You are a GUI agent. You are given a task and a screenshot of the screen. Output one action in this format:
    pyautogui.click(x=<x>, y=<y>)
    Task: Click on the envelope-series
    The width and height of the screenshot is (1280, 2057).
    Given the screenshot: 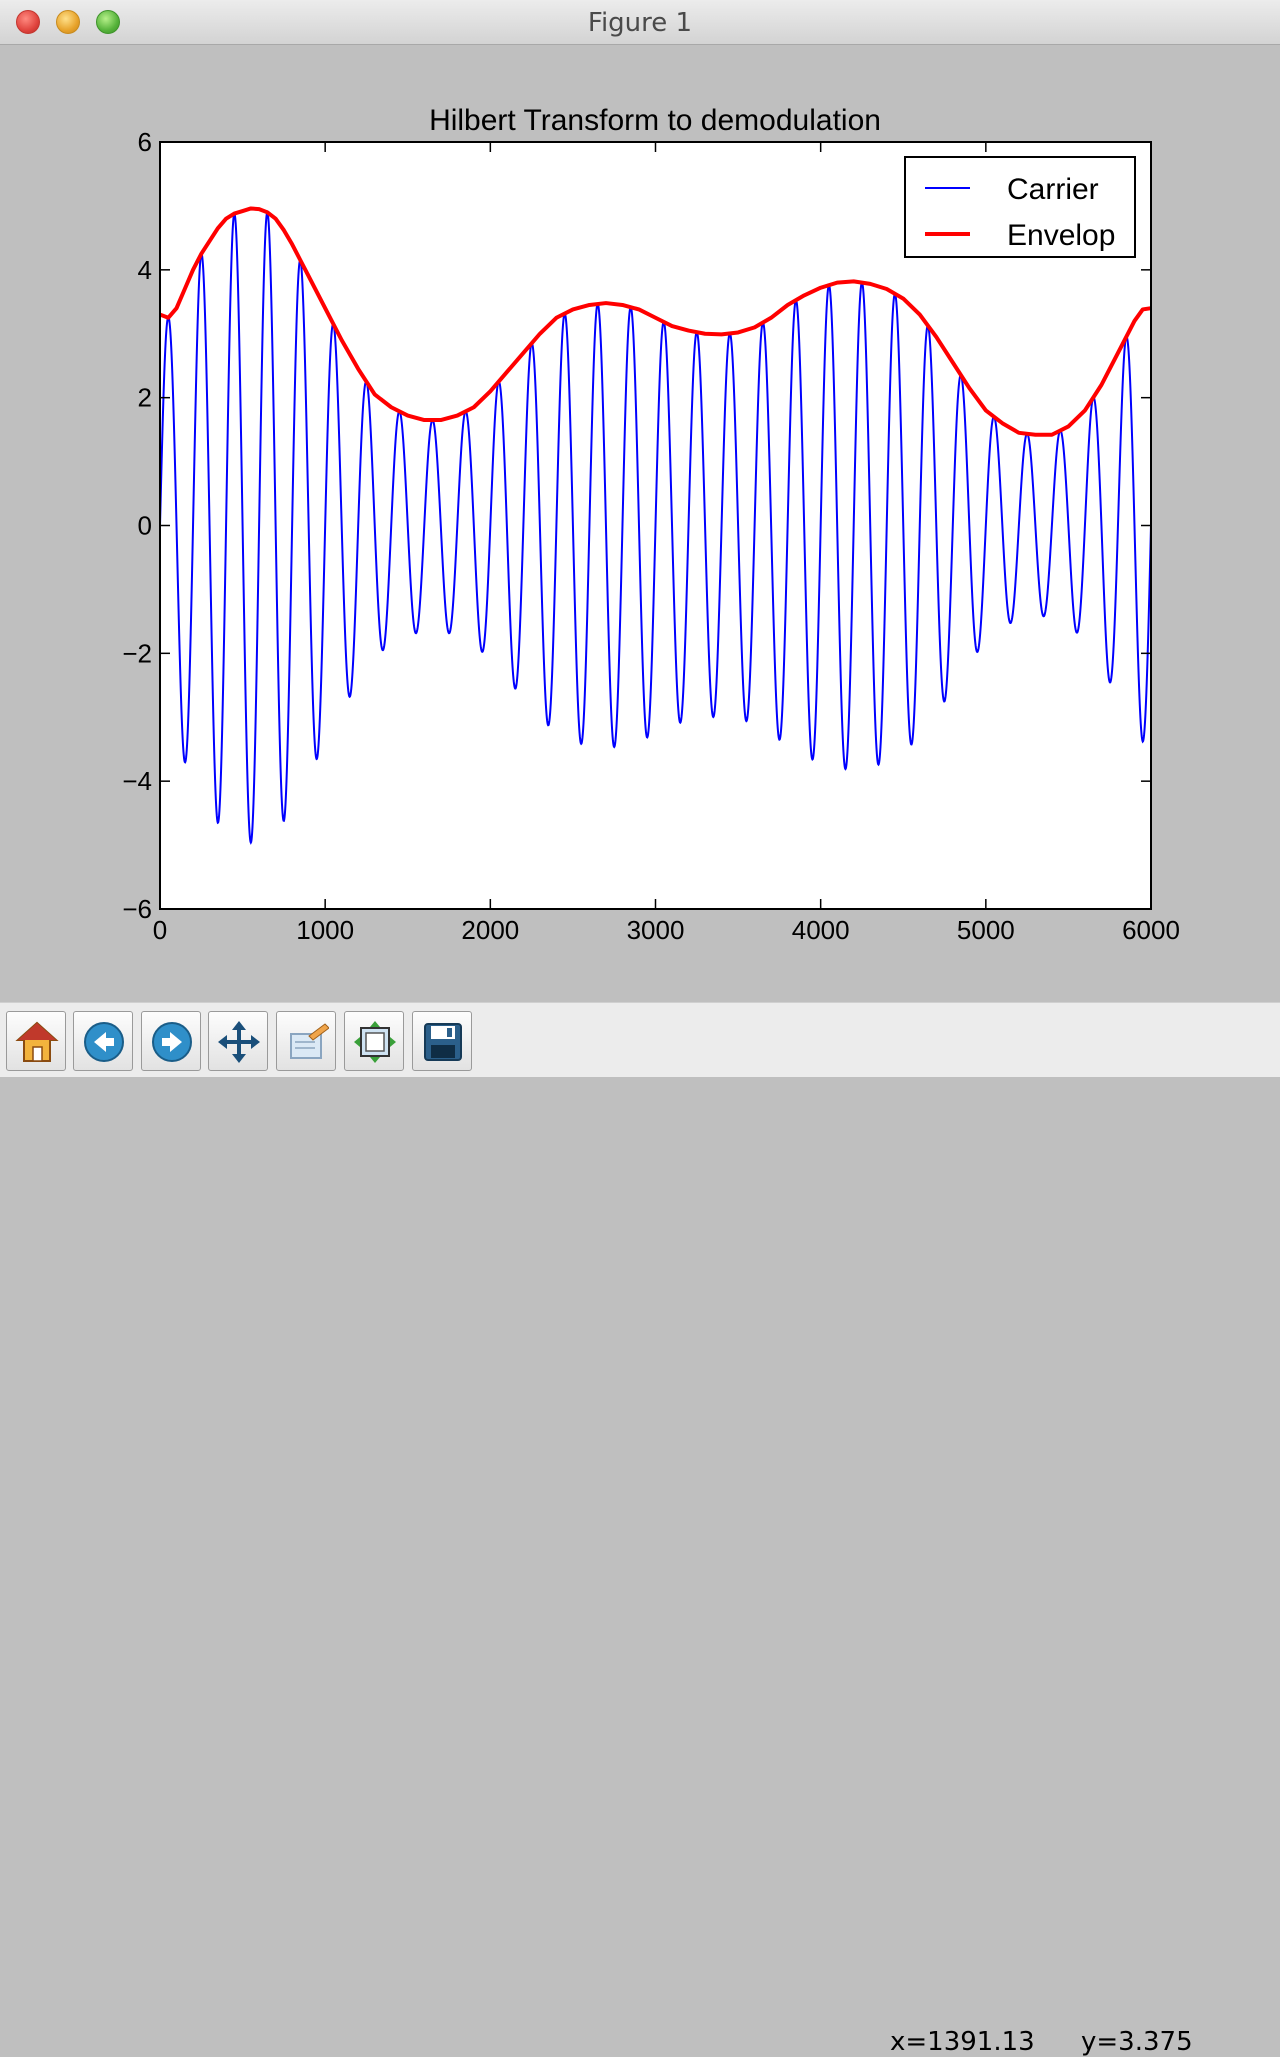 What is the action you would take?
    pyautogui.click(x=655, y=321)
    